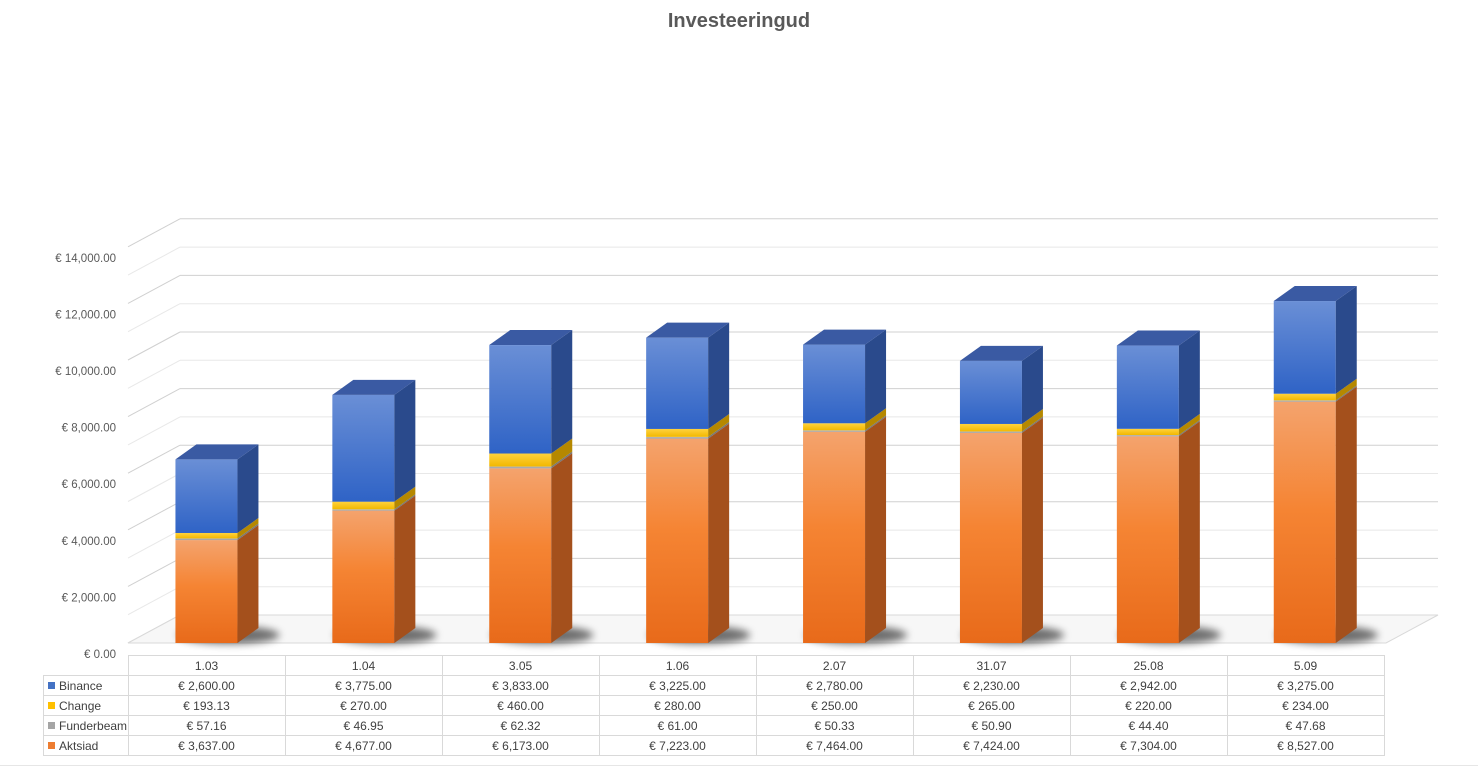  What do you see at coordinates (363, 725) in the screenshot?
I see `data-table-cell: € 46.95` at bounding box center [363, 725].